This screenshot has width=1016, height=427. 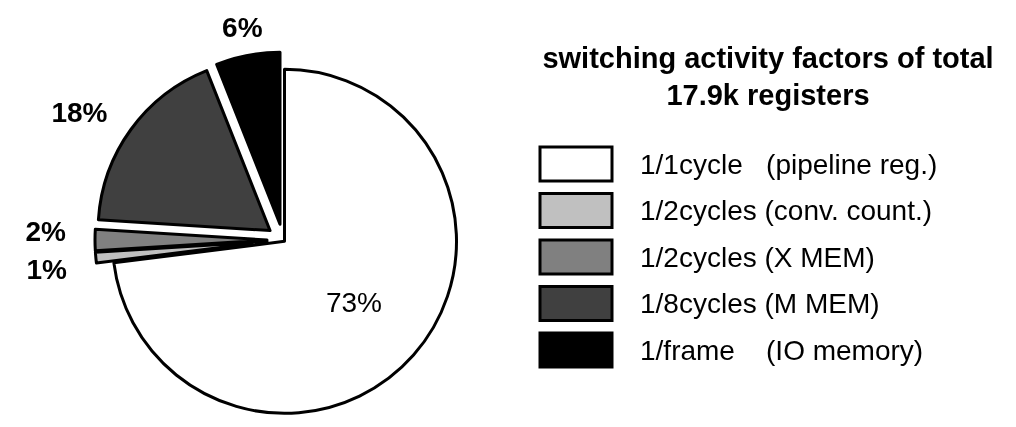 I want to click on legend-label: 1/2cycles (X MEM), so click(x=757, y=257).